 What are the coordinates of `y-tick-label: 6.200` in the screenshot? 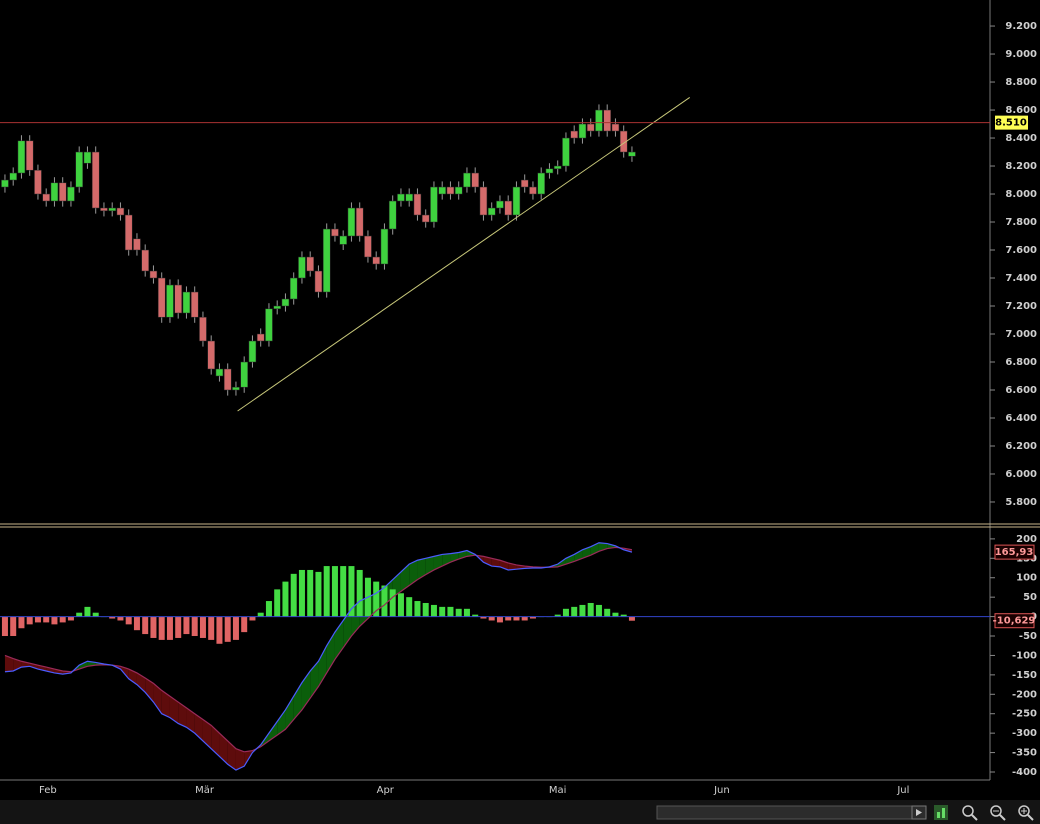 It's located at (1021, 446).